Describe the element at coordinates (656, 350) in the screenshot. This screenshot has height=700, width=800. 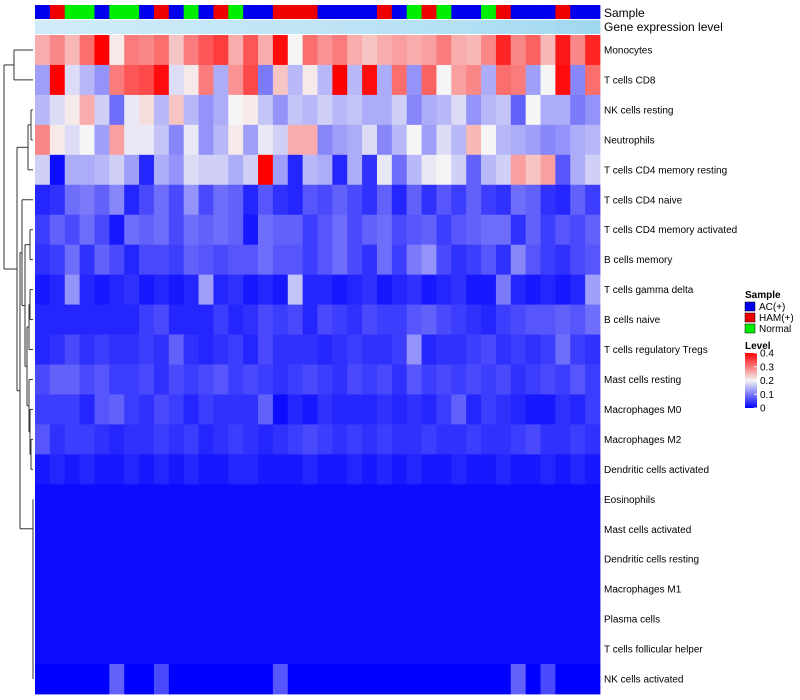
I see `row-label: T cells regulatory Tregs` at that location.